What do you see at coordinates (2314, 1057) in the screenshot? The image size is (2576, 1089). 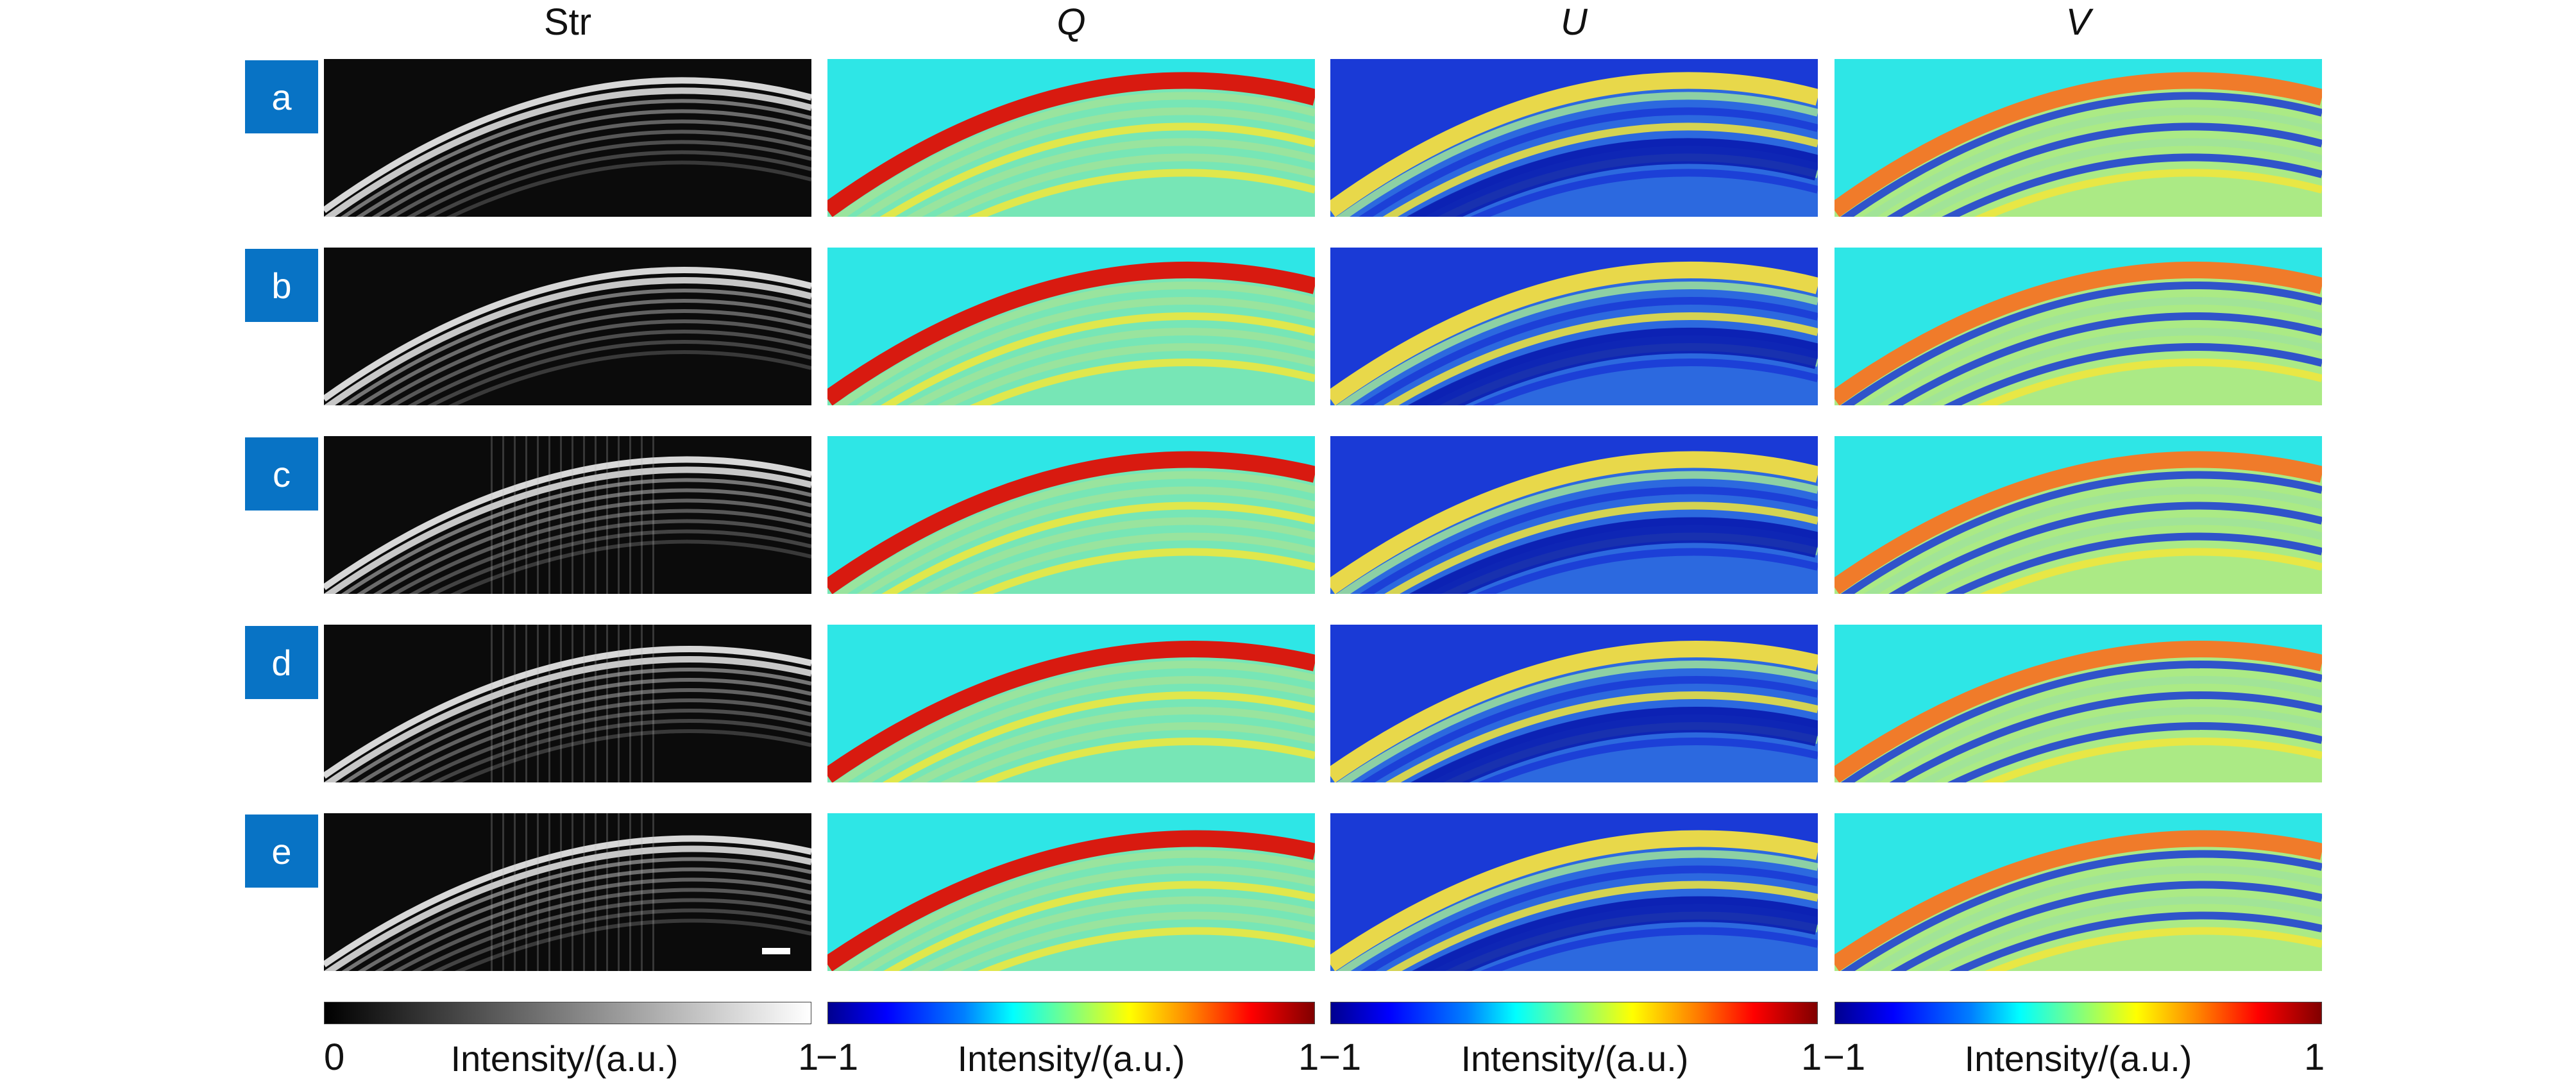 I see `colorbar-v-max: 1` at bounding box center [2314, 1057].